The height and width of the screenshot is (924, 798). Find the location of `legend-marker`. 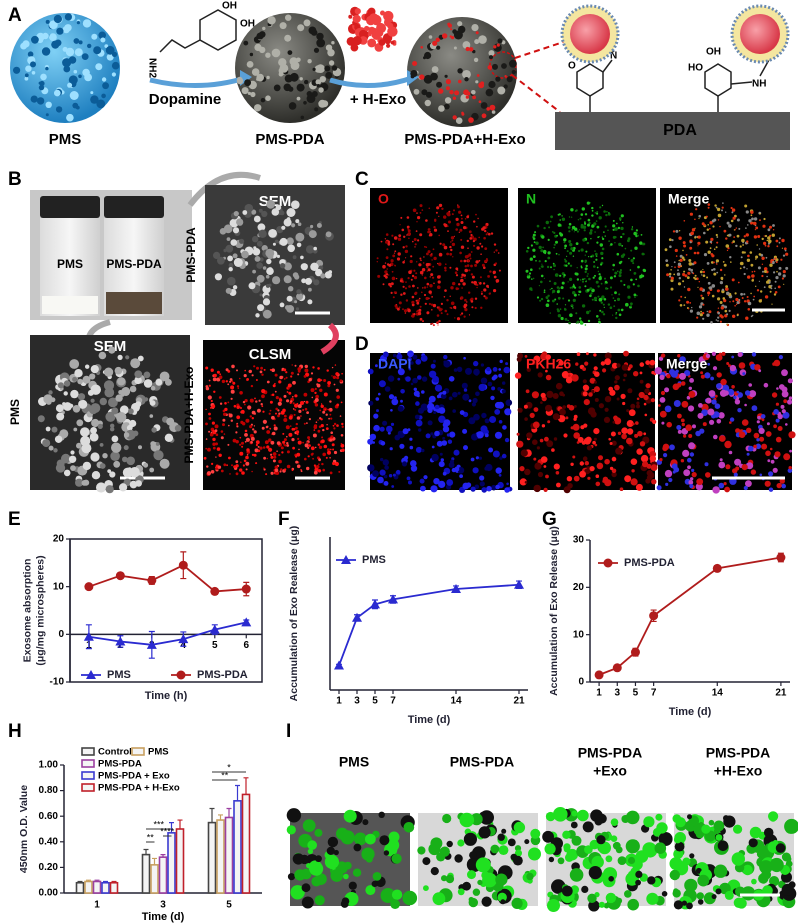

legend-marker is located at coordinates (608, 563).